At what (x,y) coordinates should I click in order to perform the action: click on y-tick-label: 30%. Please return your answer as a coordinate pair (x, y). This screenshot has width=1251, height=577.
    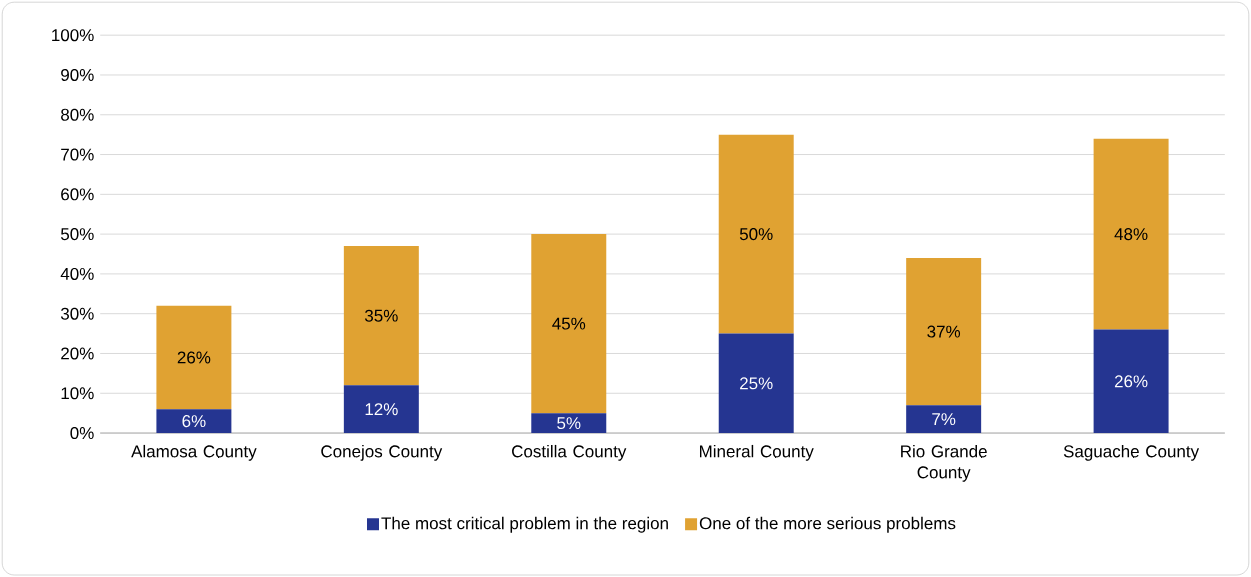
    Looking at the image, I should click on (77, 313).